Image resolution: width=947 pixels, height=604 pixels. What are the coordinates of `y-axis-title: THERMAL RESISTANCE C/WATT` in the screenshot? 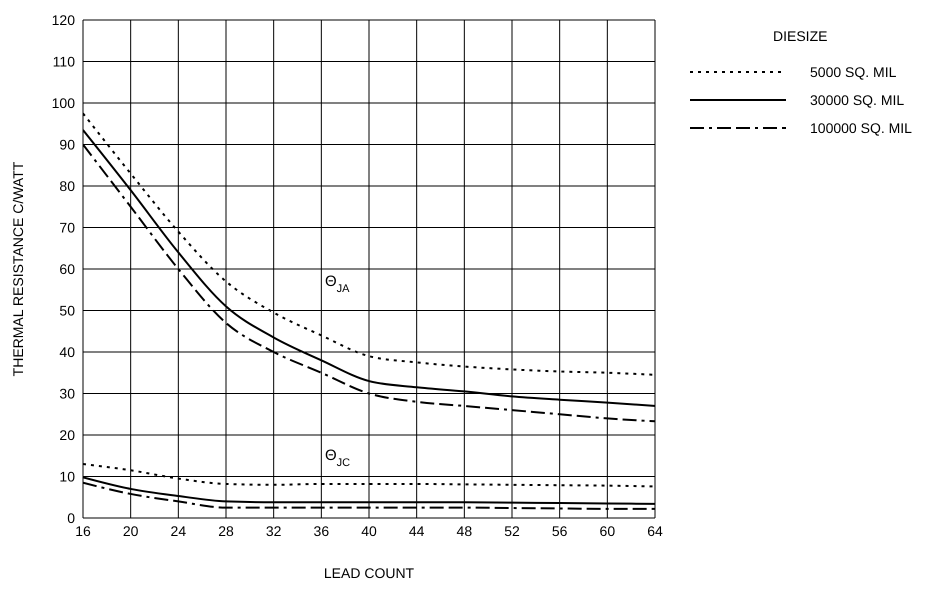 It's located at (18, 268).